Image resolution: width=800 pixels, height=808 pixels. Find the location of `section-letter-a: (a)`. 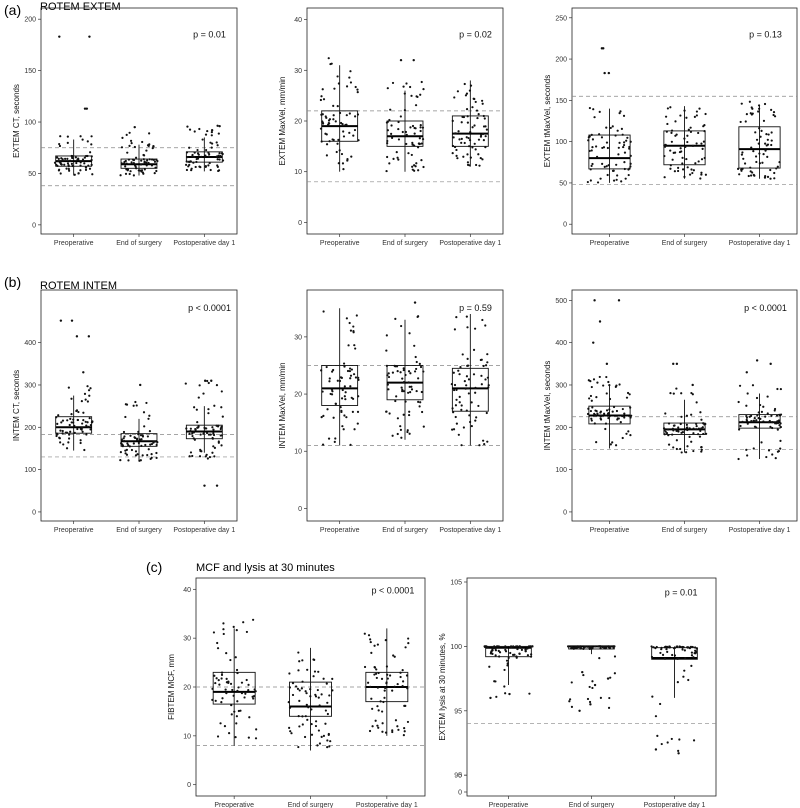

section-letter-a: (a) is located at coordinates (12, 10).